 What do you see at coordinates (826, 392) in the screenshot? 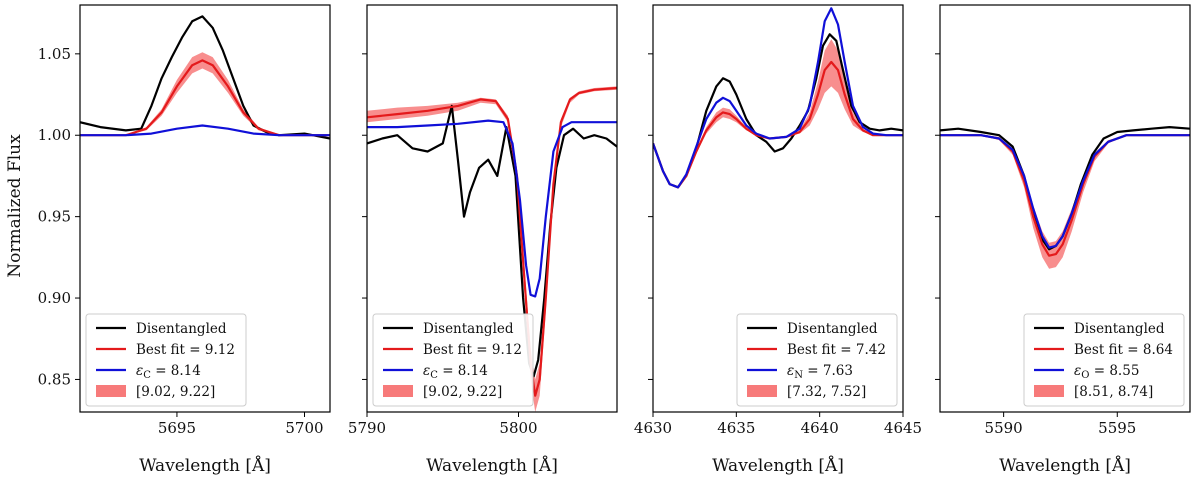
I see `legend-entry-band: [7.32, 7.52]` at bounding box center [826, 392].